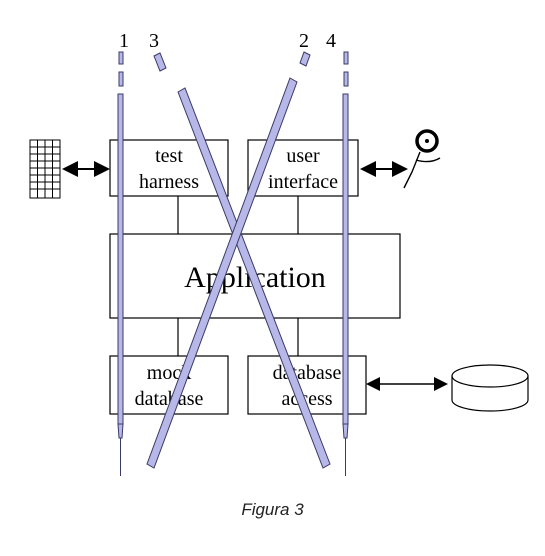 The width and height of the screenshot is (545, 556). What do you see at coordinates (303, 182) in the screenshot?
I see `user-interface-label-2: interface` at bounding box center [303, 182].